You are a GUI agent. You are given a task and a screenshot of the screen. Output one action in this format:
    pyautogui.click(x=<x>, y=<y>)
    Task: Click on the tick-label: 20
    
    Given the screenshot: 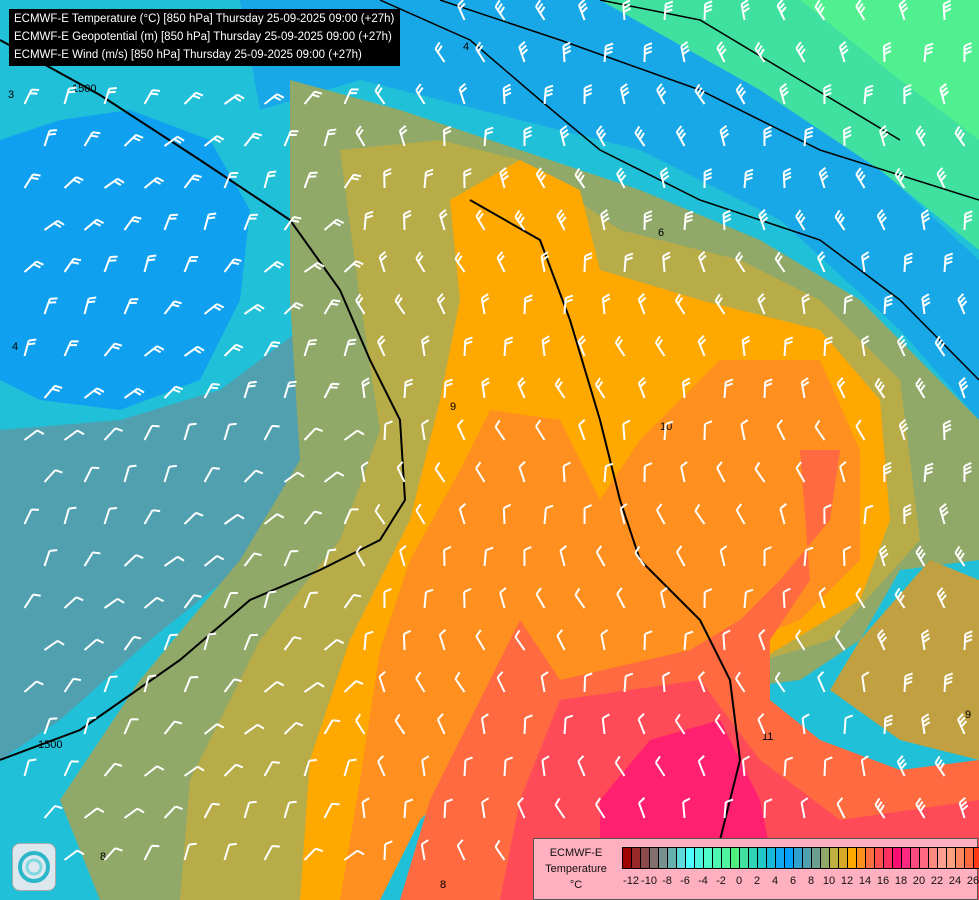 What is the action you would take?
    pyautogui.click(x=919, y=881)
    